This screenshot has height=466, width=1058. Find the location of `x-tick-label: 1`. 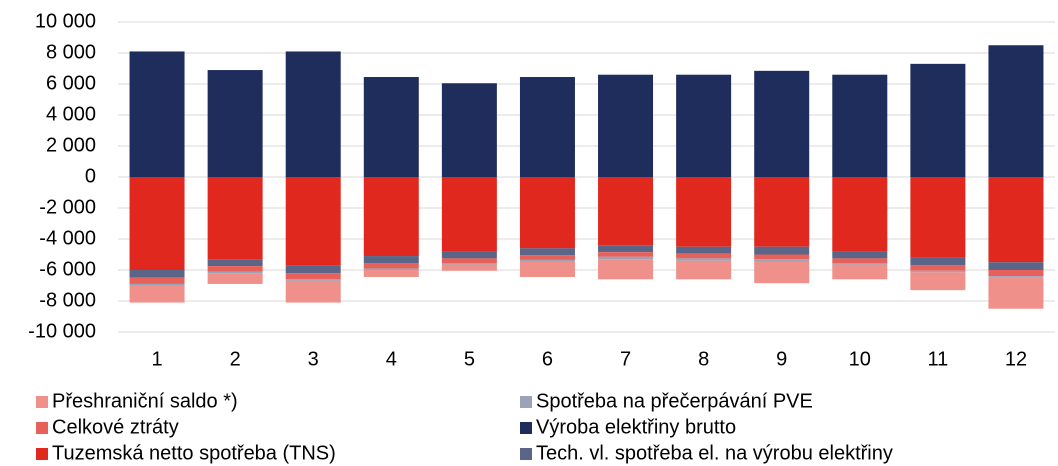

x-tick-label: 1 is located at coordinates (156, 359).